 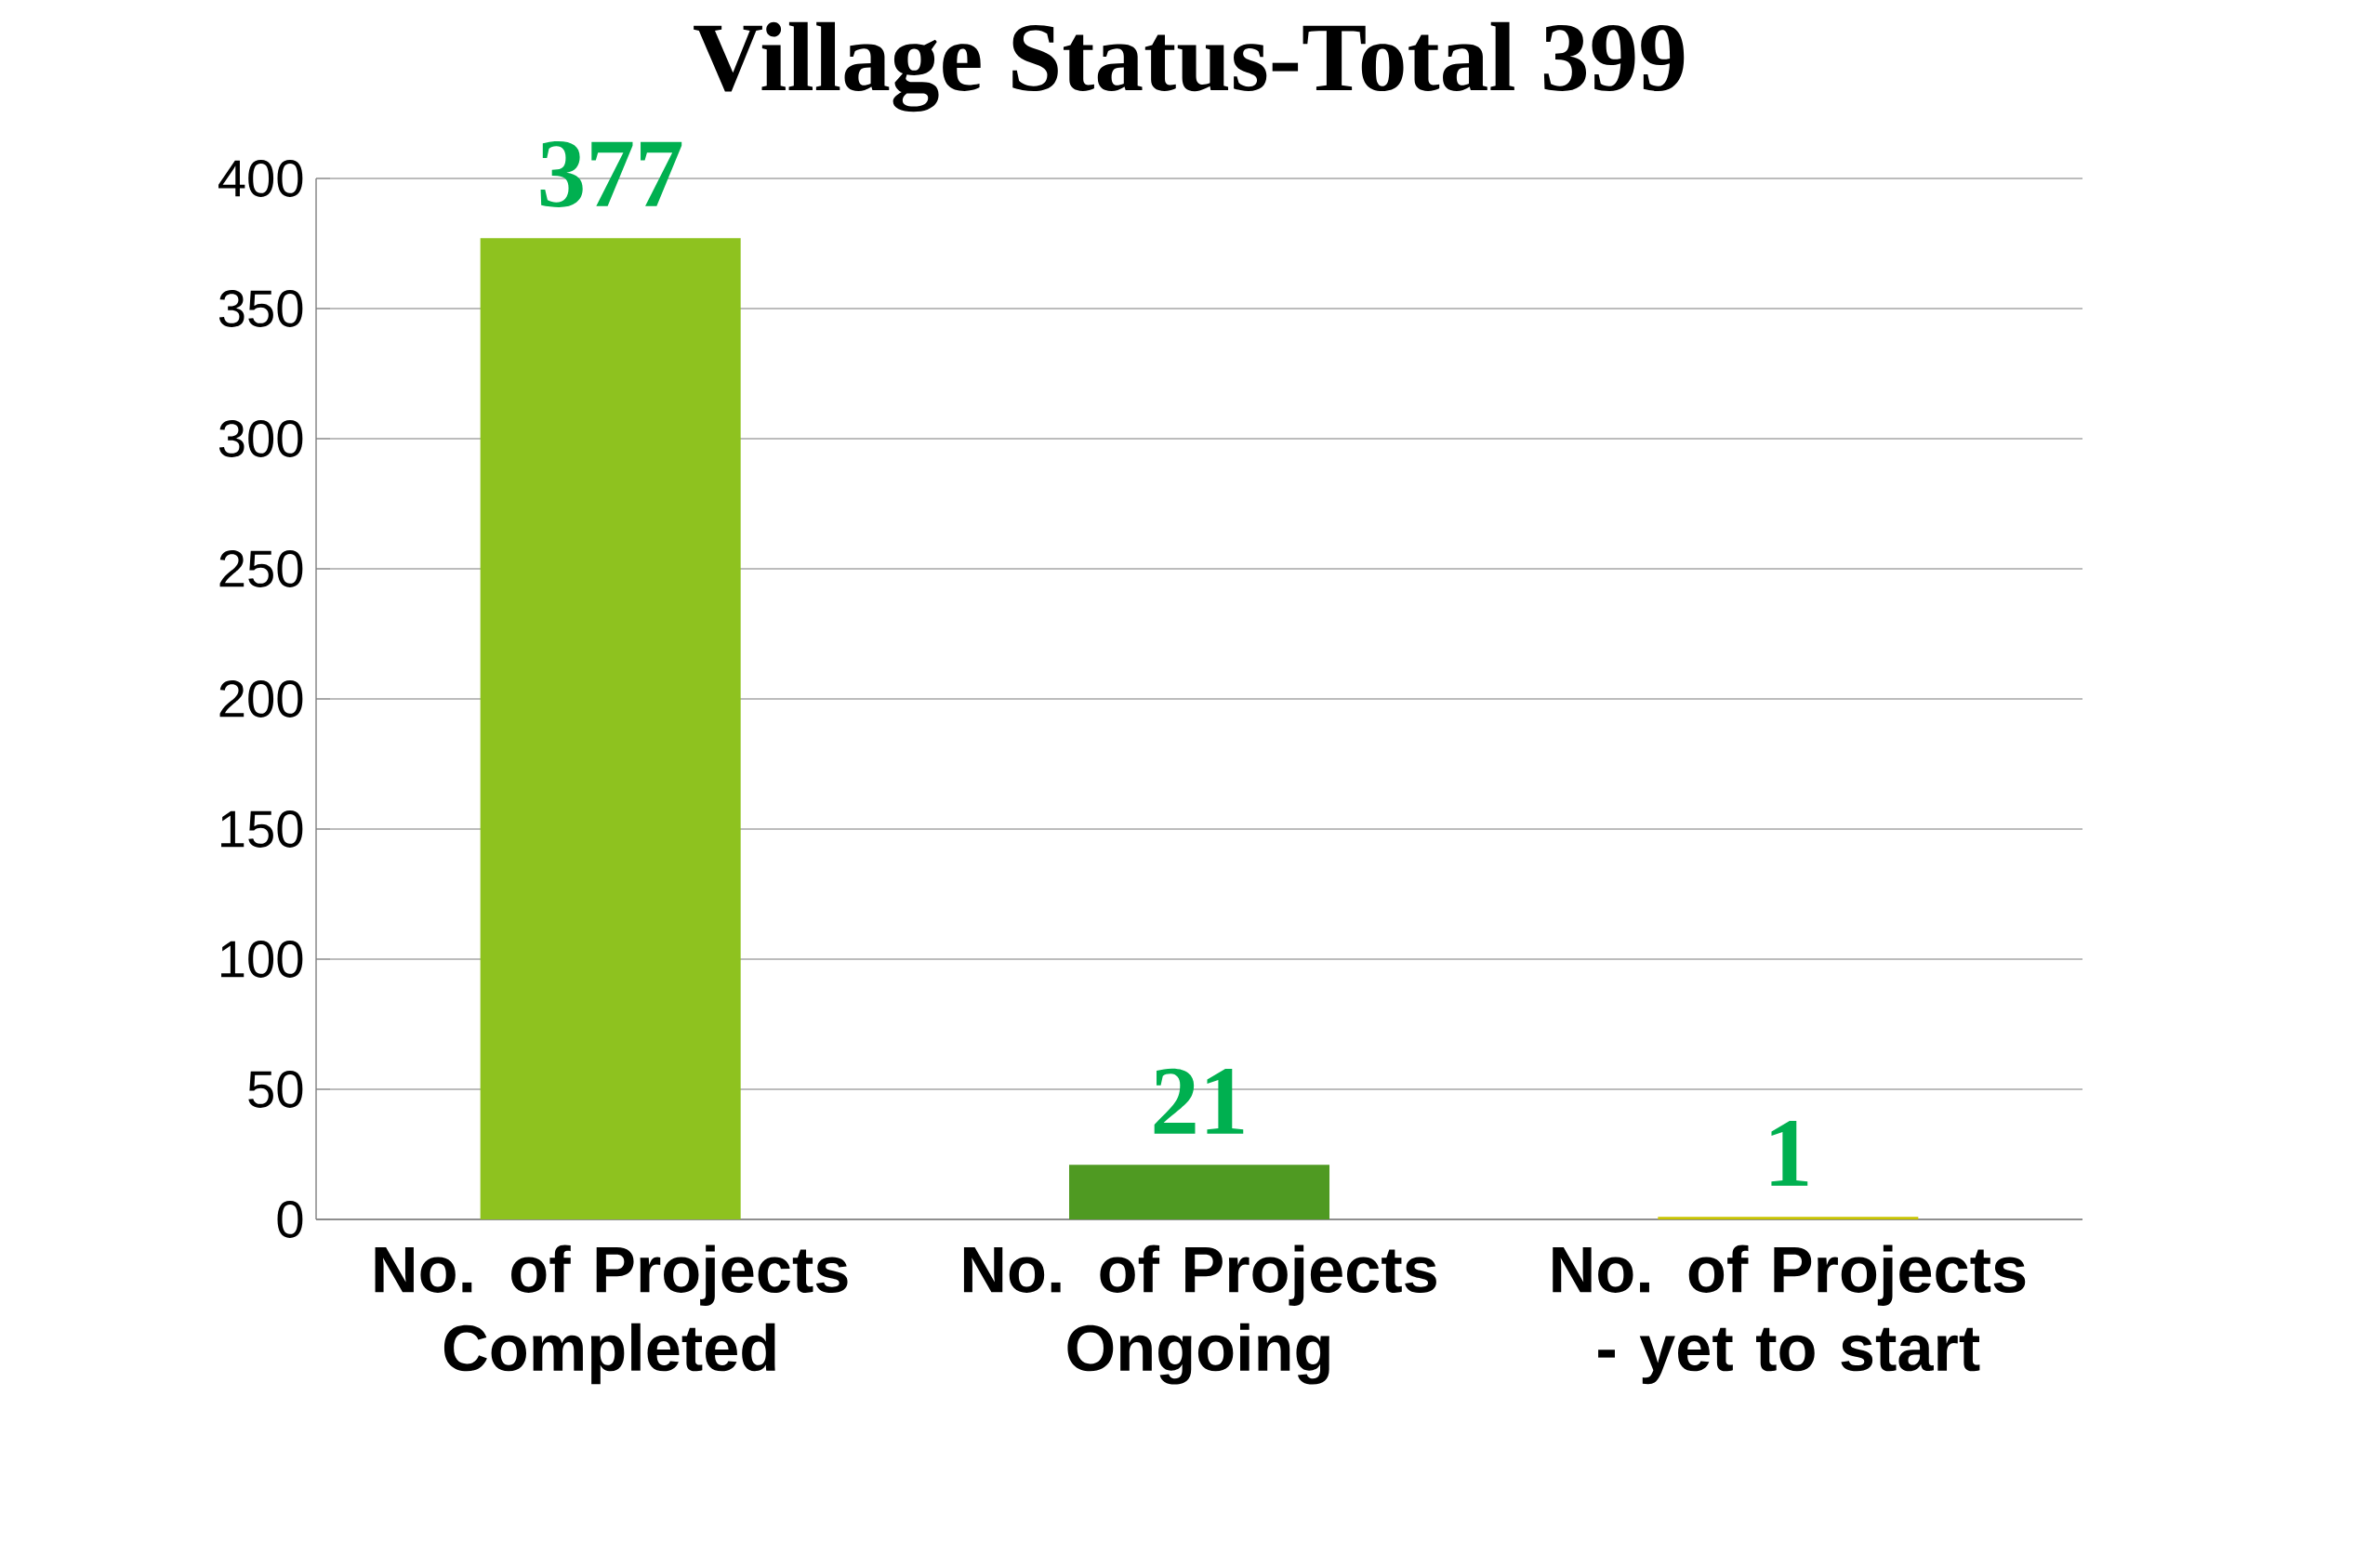 What do you see at coordinates (1189, 66) in the screenshot?
I see `chart-title: Village Status-Total 399` at bounding box center [1189, 66].